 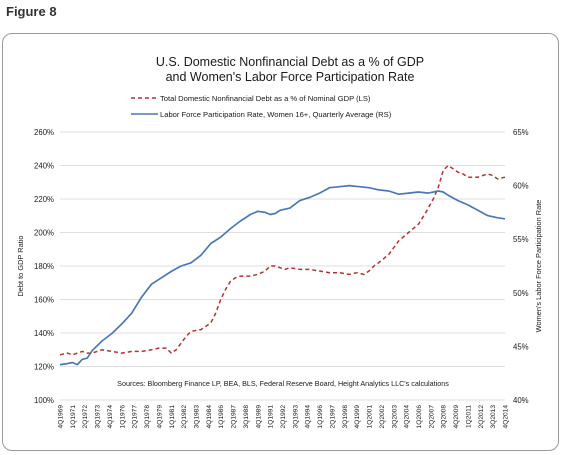 I want to click on x-tick-label: 4Q2014, so click(x=506, y=417).